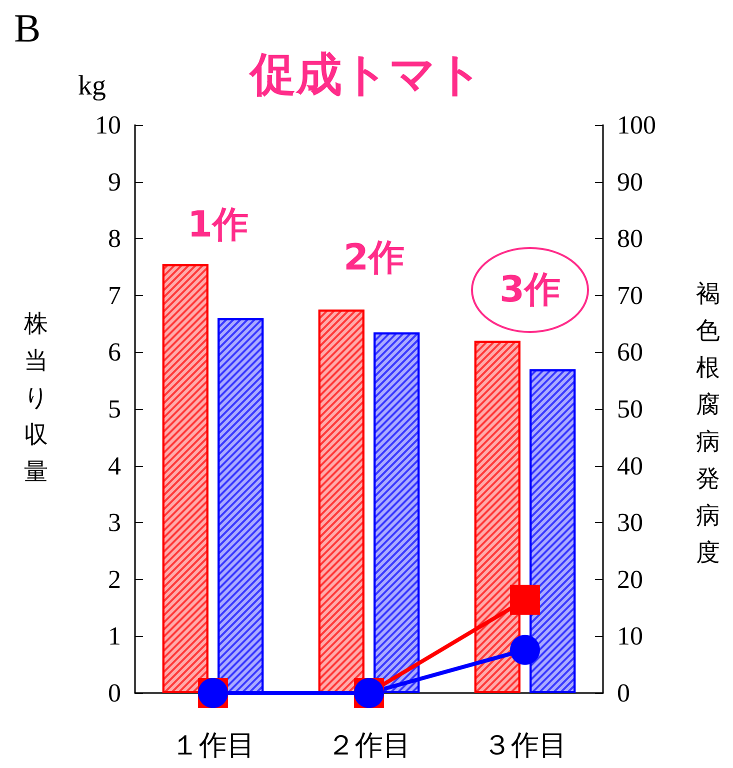  Describe the element at coordinates (114, 295) in the screenshot. I see `y-tick-label: 7` at that location.